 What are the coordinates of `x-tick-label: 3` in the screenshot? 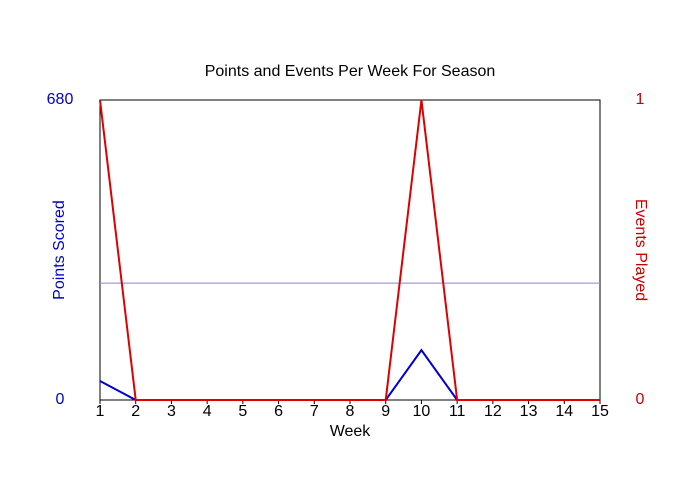 It's located at (171, 411).